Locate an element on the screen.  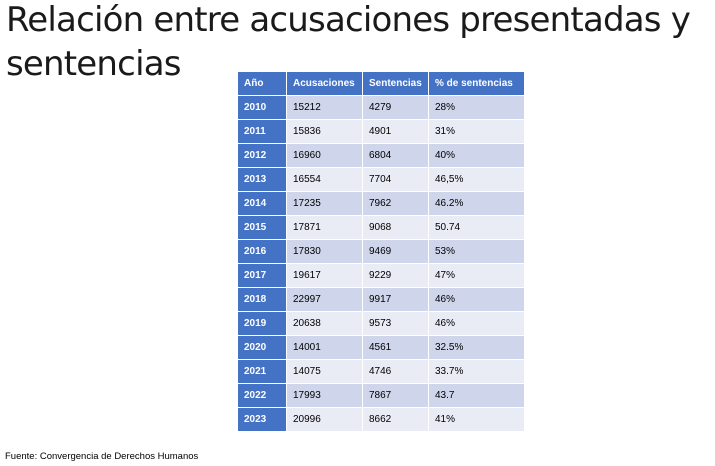
year-cell: 2016 is located at coordinates (262, 251).